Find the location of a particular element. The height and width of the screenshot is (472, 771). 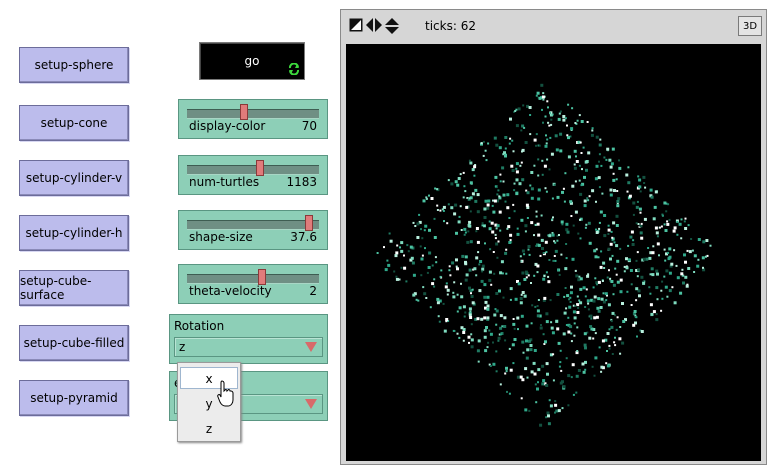

setup-cone-button: setup-cone is located at coordinates (74, 123).